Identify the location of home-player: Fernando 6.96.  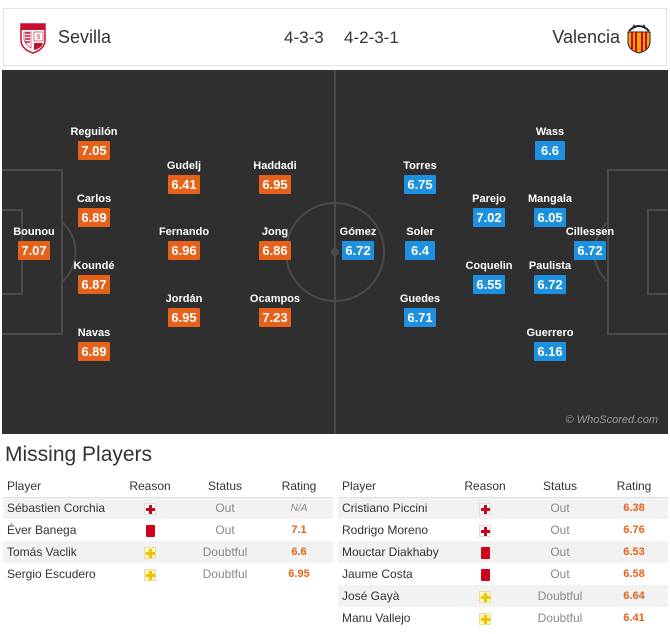
(184, 243).